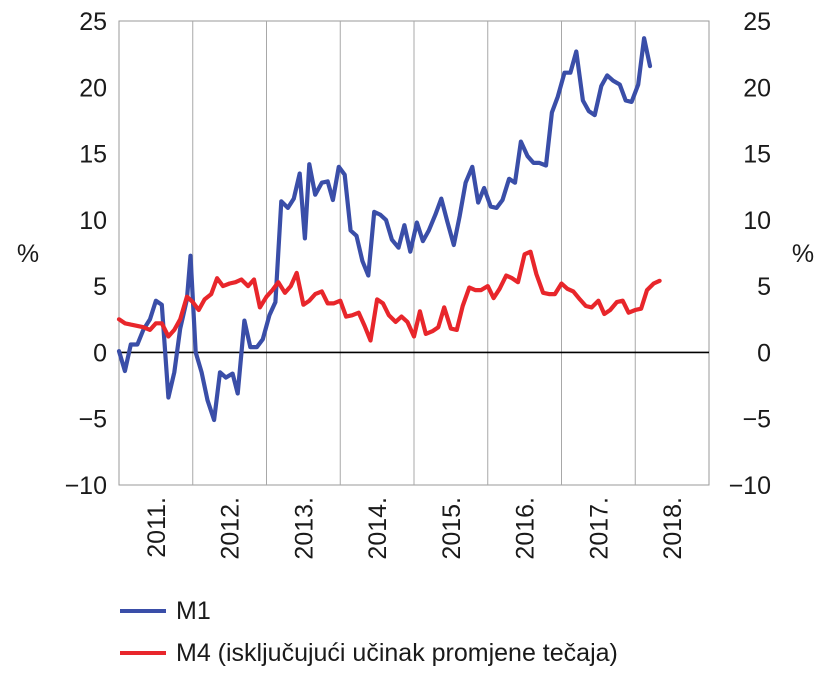 The height and width of the screenshot is (686, 828). I want to click on x-tick-label: 2016., so click(526, 528).